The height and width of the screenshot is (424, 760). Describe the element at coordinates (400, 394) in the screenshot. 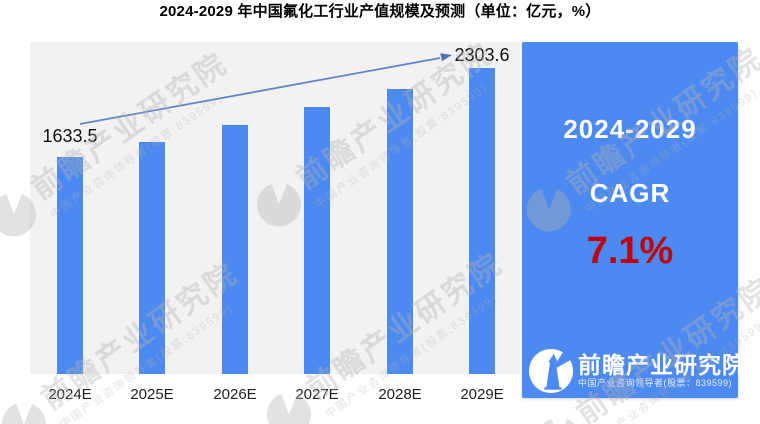

I see `x-label-2028e: 2028E` at that location.